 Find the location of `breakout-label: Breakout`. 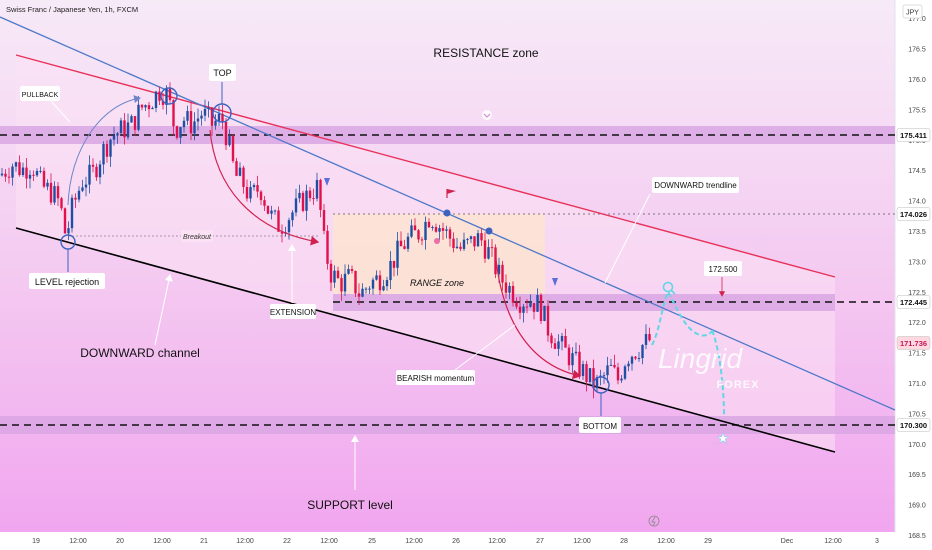

breakout-label: Breakout is located at coordinates (197, 237).